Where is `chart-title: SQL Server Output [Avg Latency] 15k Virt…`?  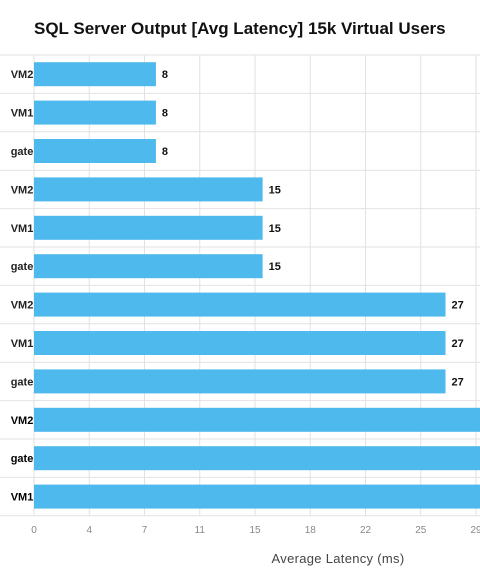
chart-title: SQL Server Output [Avg Latency] 15k Virt… is located at coordinates (240, 28).